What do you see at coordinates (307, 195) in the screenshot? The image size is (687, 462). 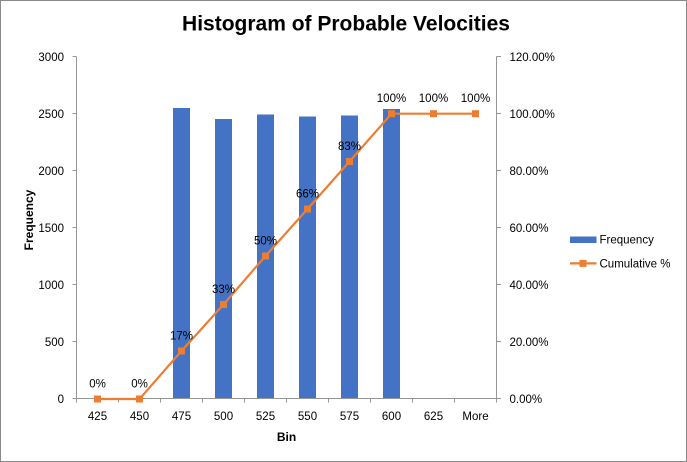 I see `svg-text: 66%` at bounding box center [307, 195].